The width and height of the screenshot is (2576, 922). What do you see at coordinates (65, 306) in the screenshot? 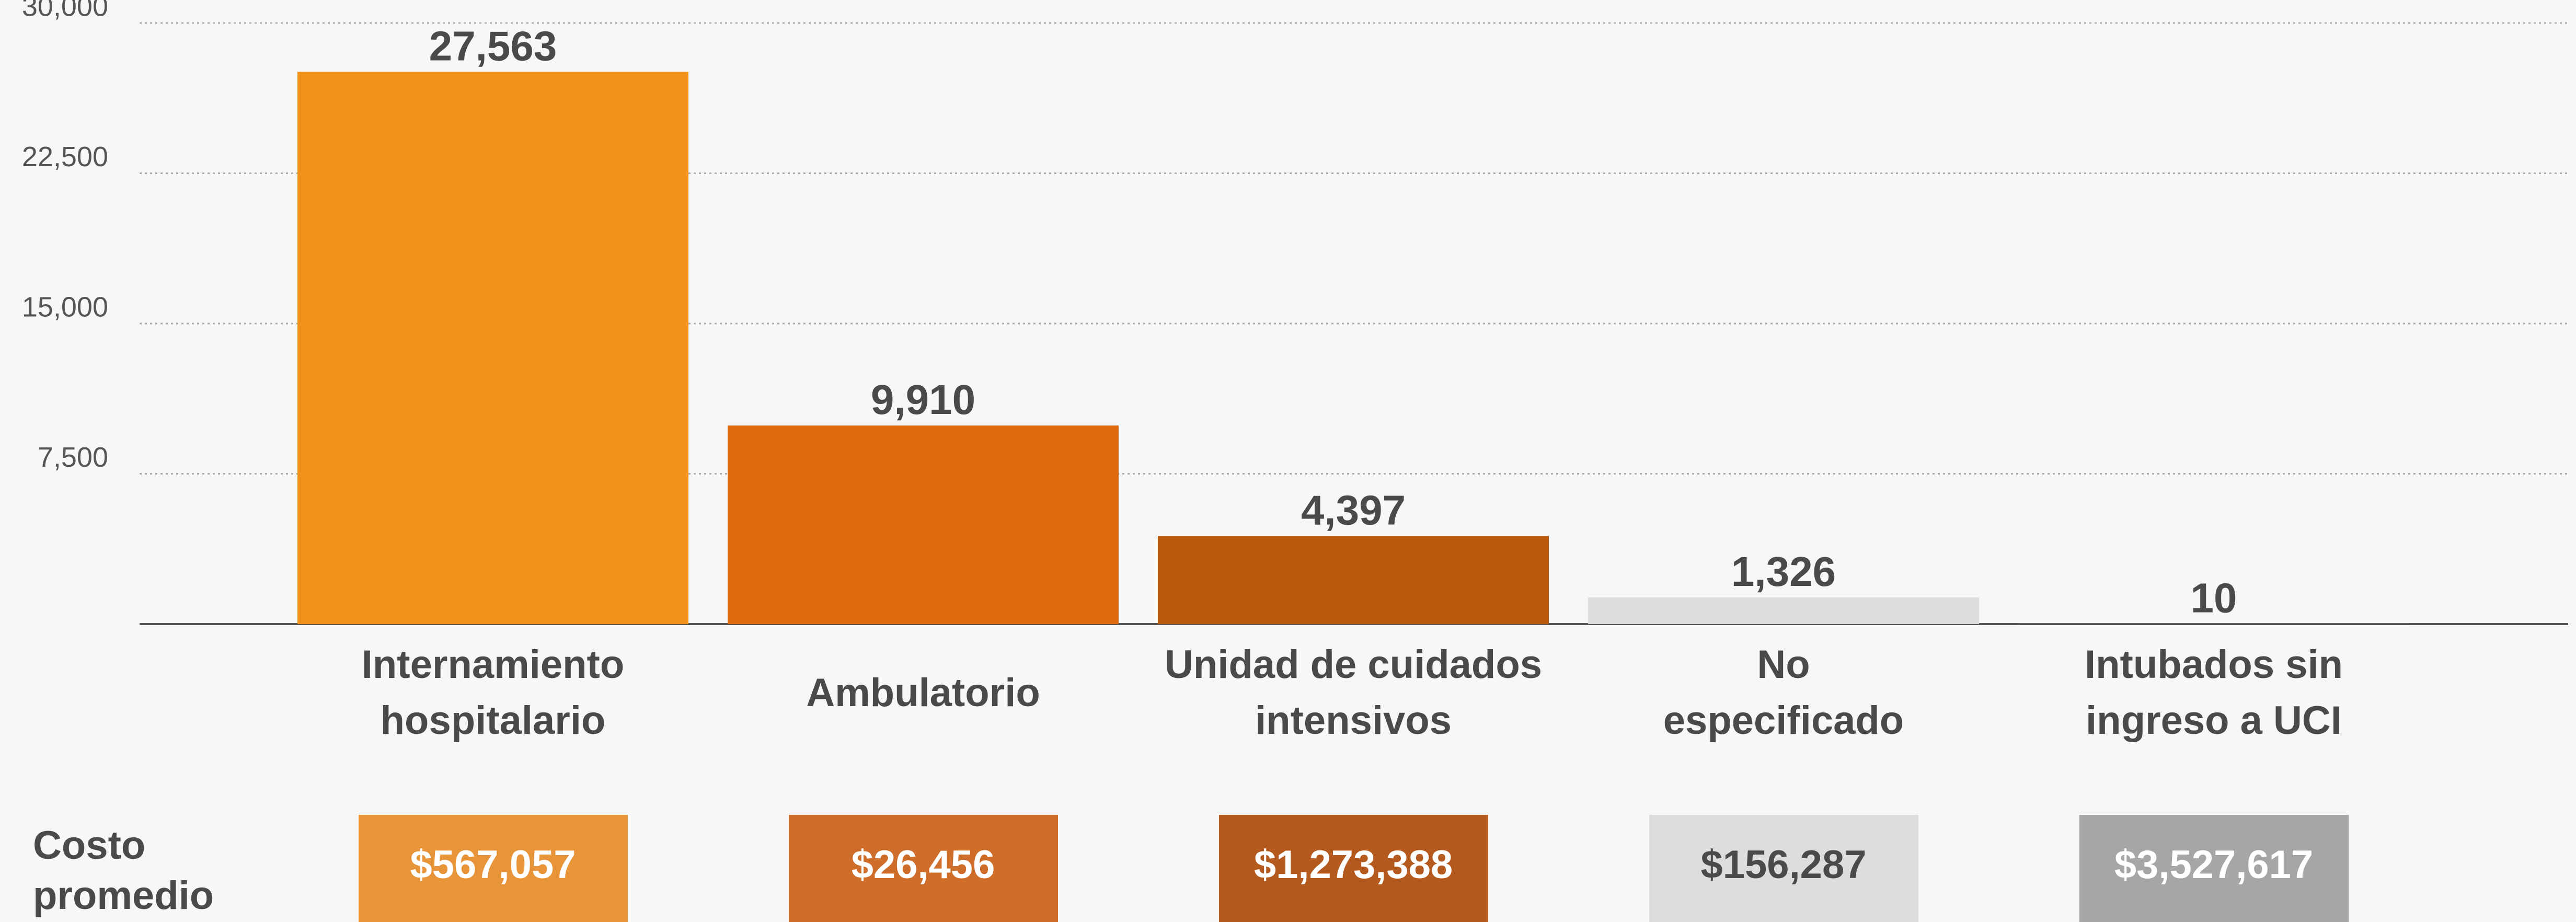
I see `y-tick-label: 15,000` at bounding box center [65, 306].